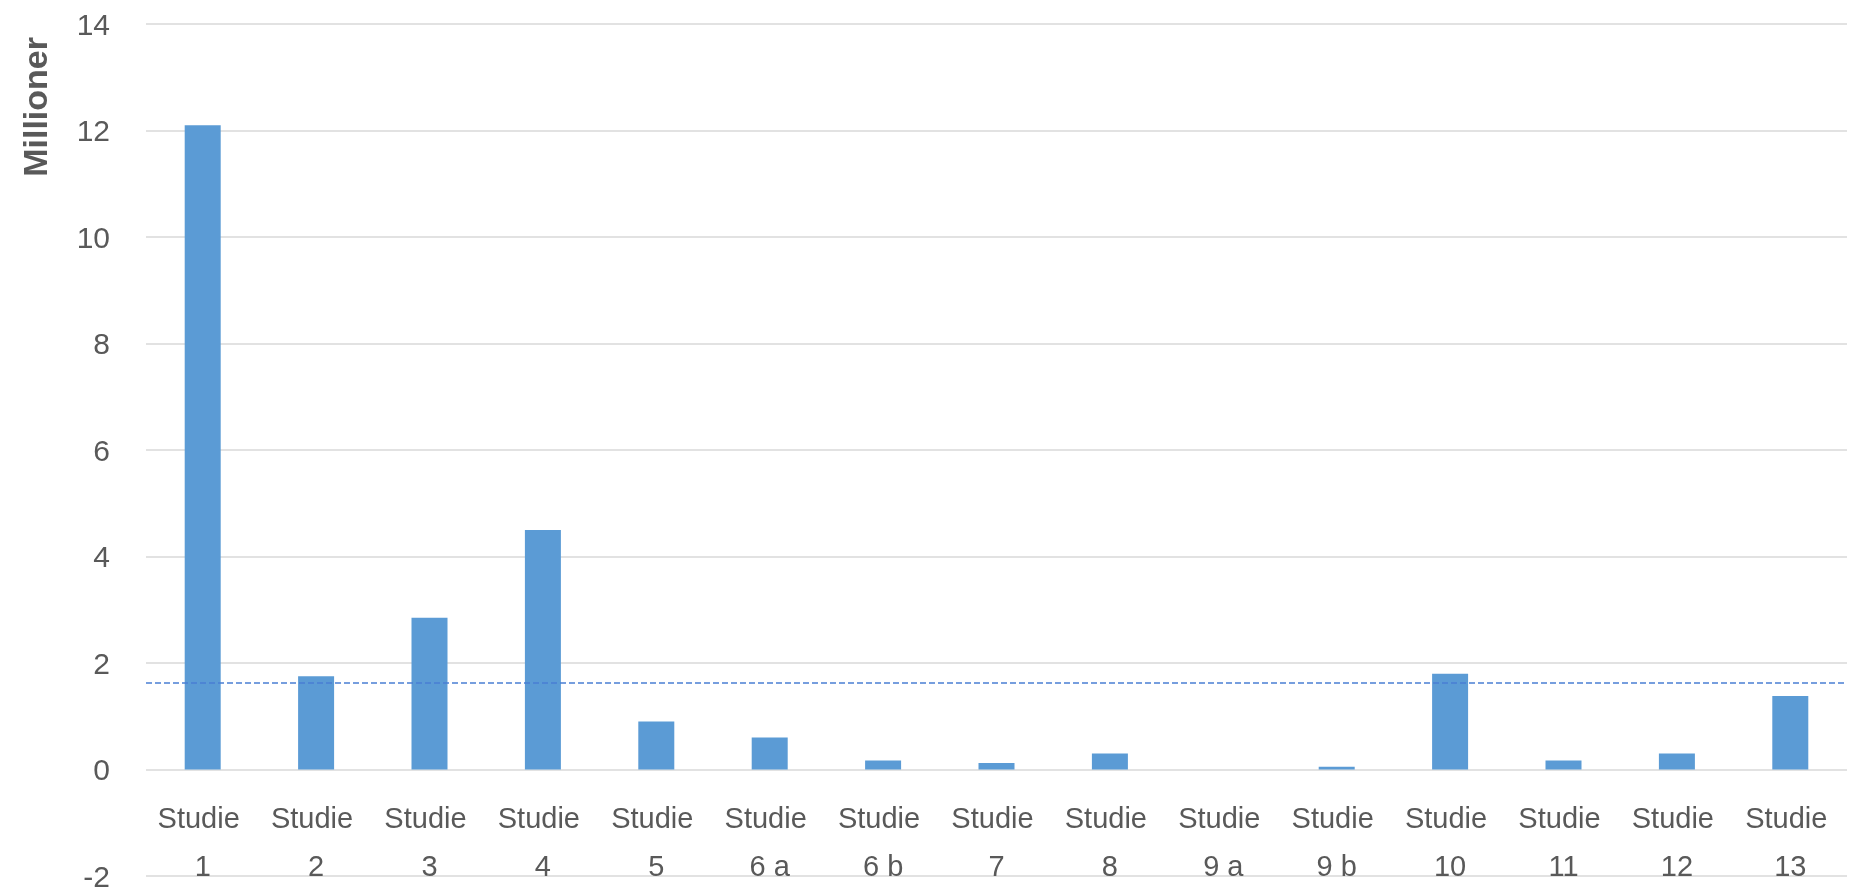  I want to click on y-tick-label: 4, so click(101, 556).